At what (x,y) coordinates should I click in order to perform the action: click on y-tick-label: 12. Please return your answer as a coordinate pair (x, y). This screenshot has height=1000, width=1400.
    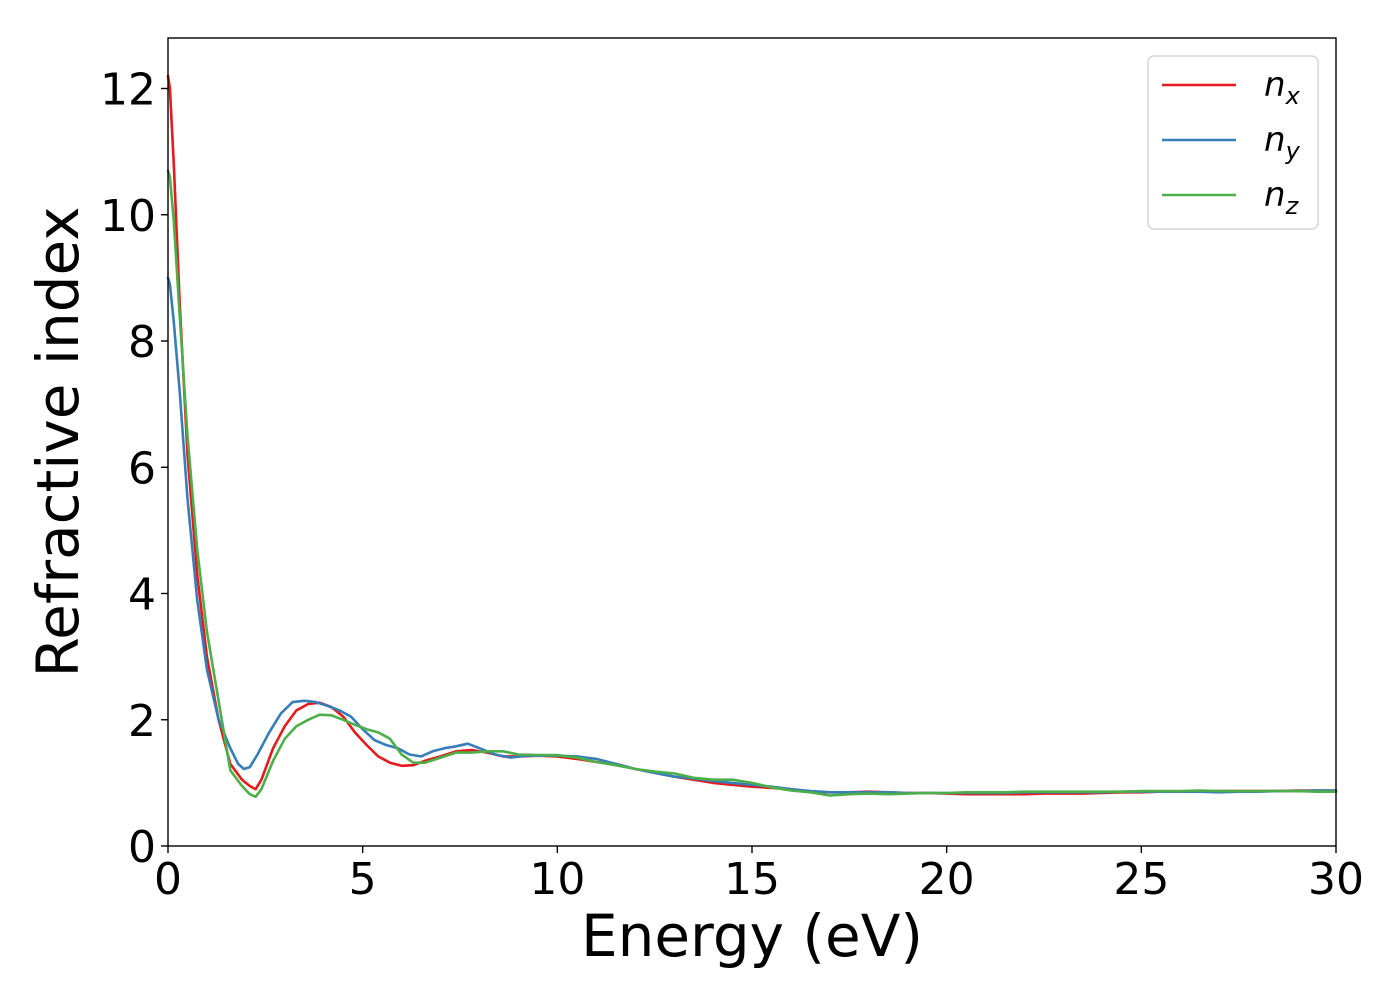
    Looking at the image, I should click on (128, 90).